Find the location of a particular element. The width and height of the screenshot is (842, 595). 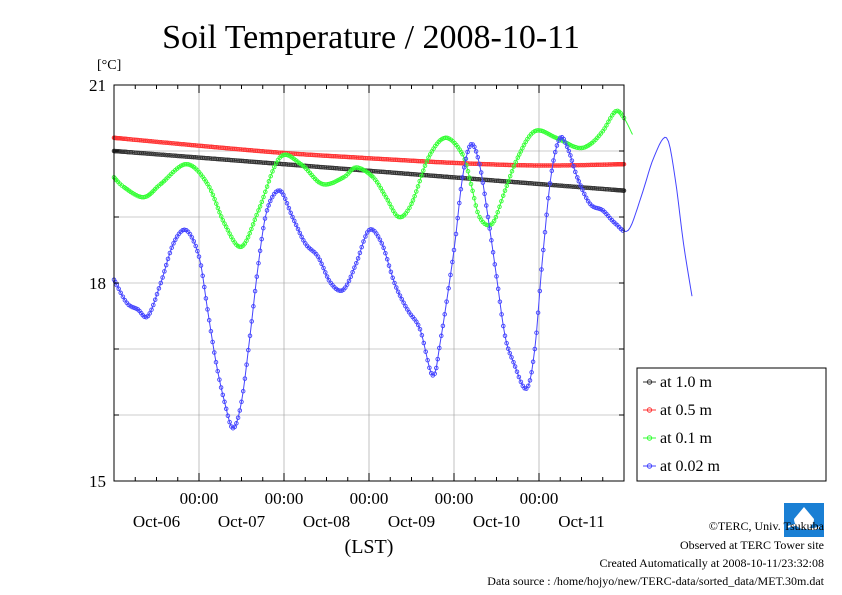

x-day-label: Oct-09 is located at coordinates (411, 521).